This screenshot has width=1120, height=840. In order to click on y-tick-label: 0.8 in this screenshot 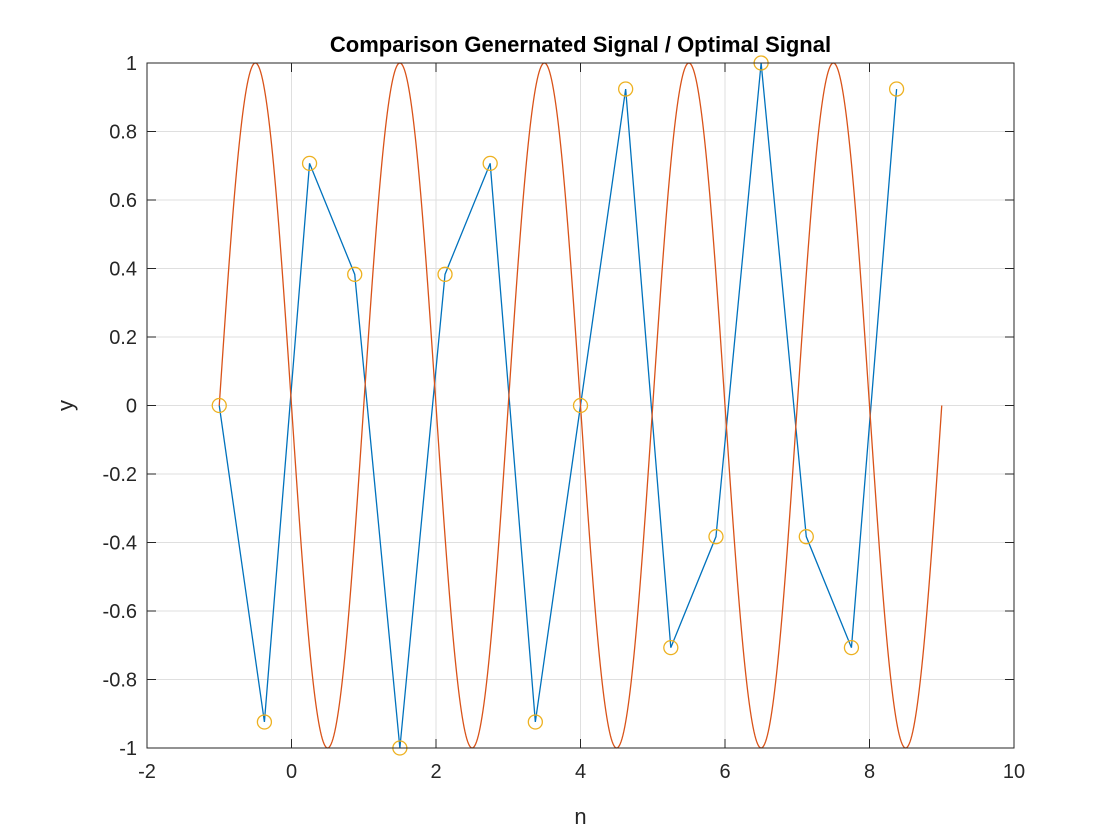, I will do `click(123, 133)`.